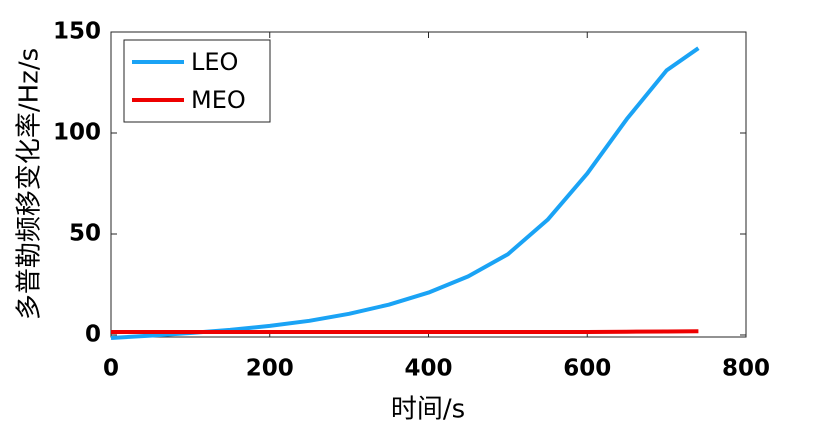  Describe the element at coordinates (77, 132) in the screenshot. I see `y-tick-label: 100` at that location.